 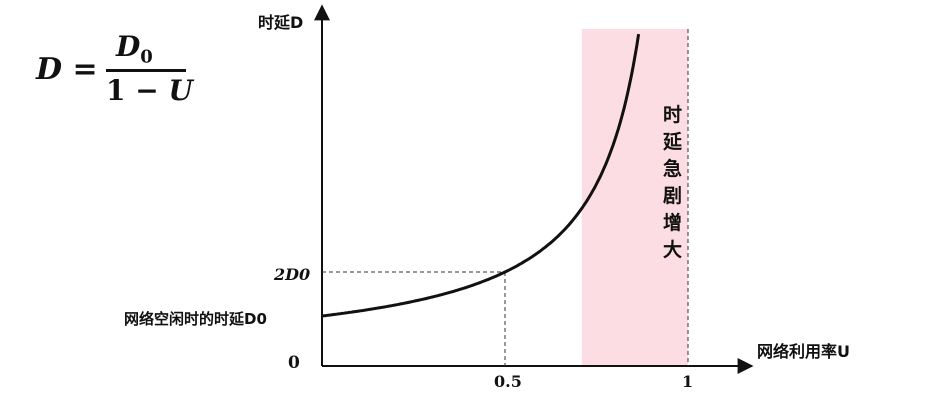 What do you see at coordinates (508, 381) in the screenshot?
I see `x-tick-label-half: 0.5` at bounding box center [508, 381].